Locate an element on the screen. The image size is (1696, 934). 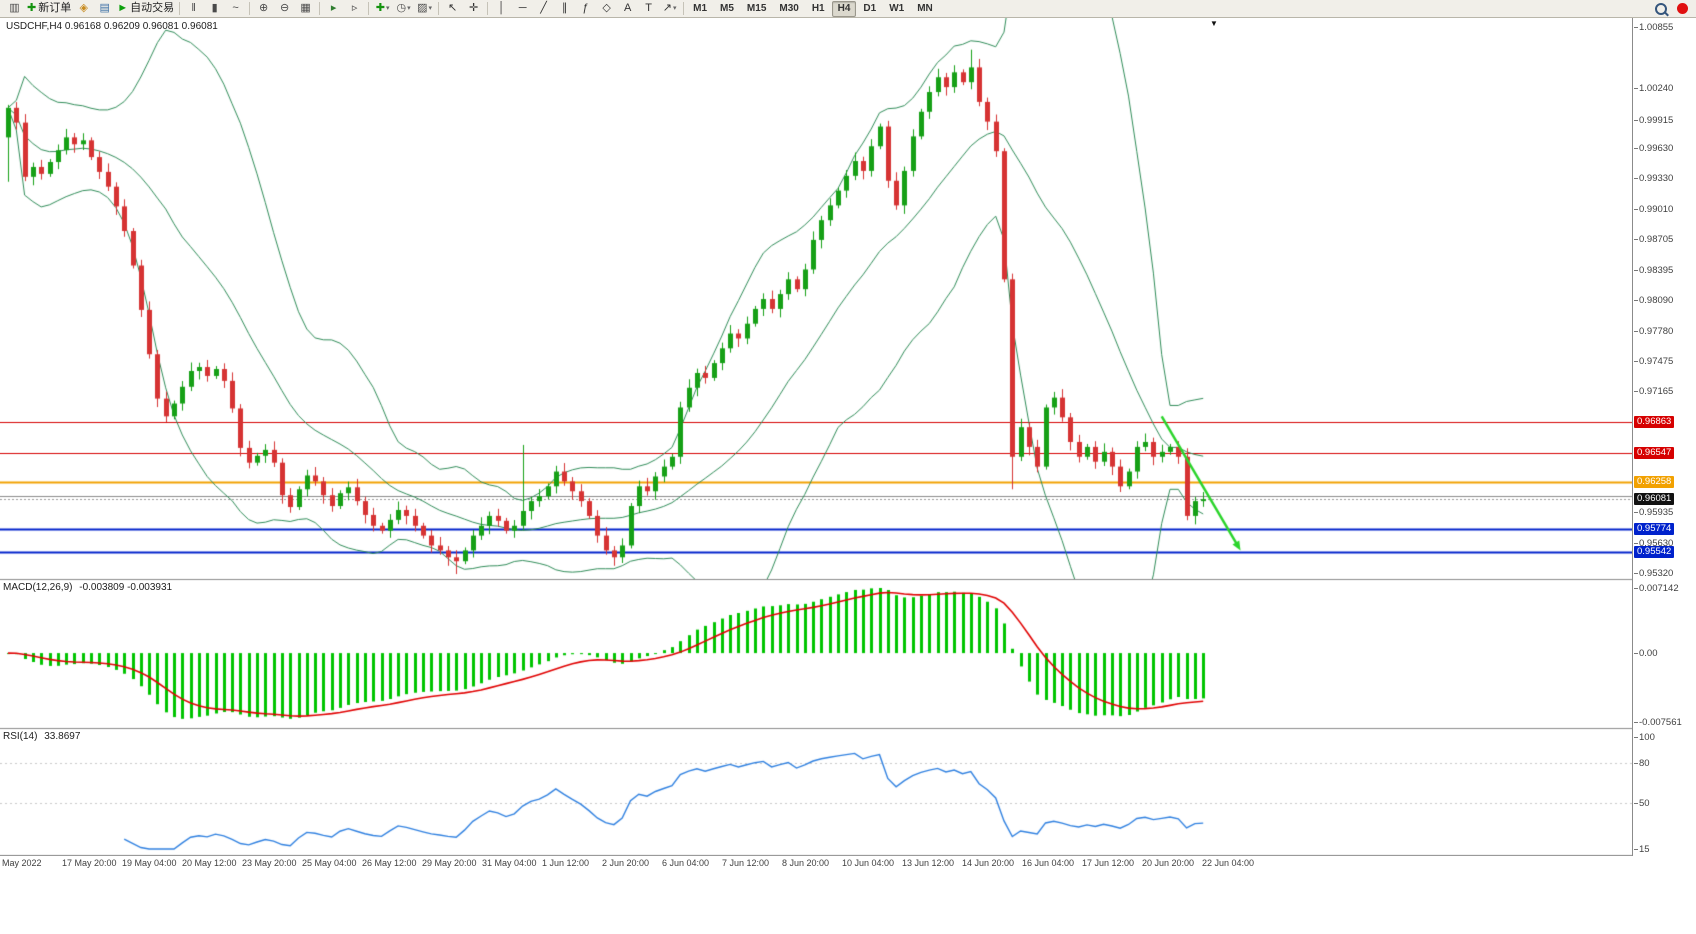
text-button-icon: A is located at coordinates (627, 8).